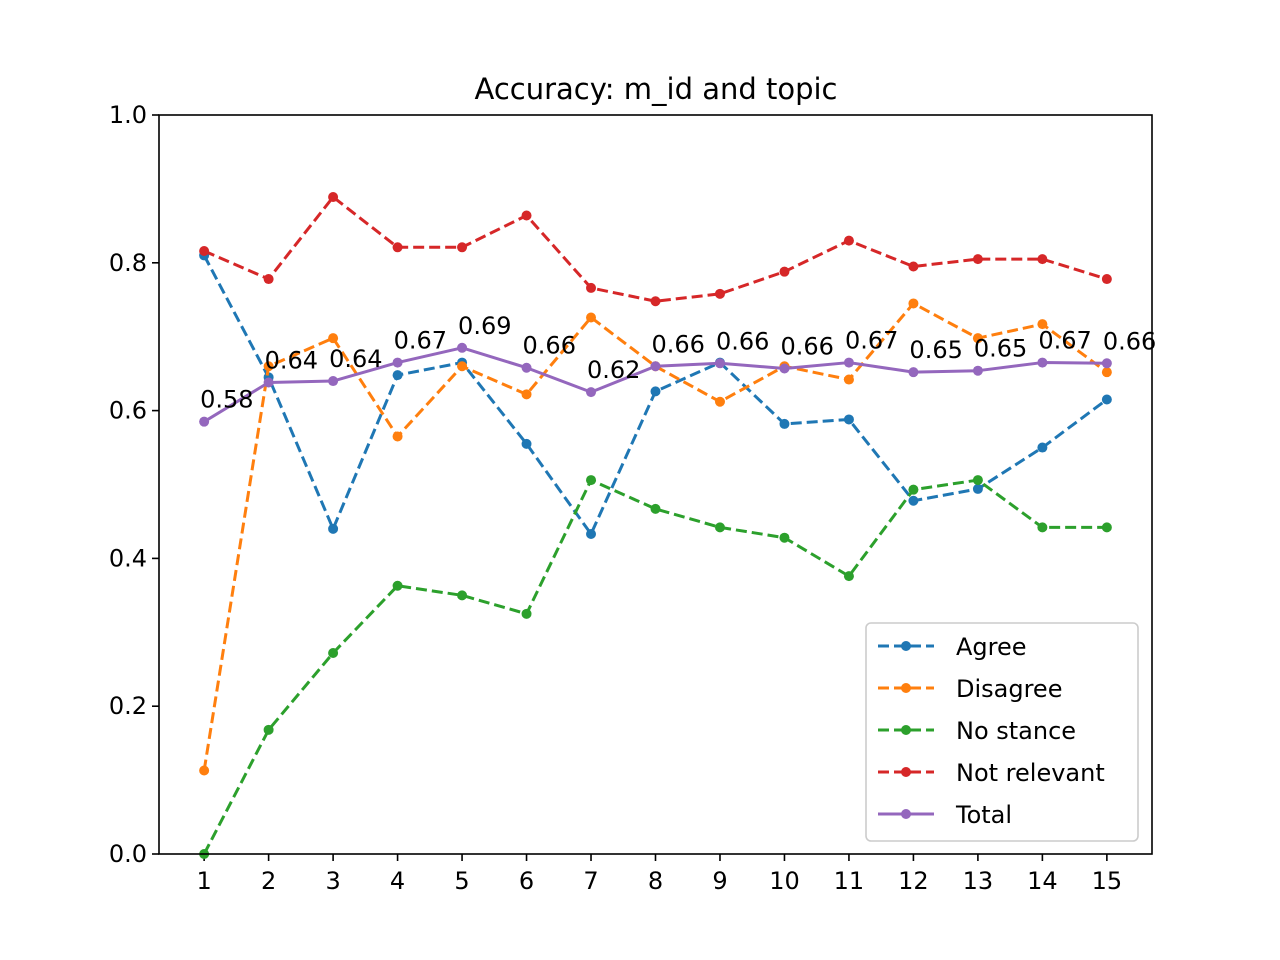 Image resolution: width=1280 pixels, height=960 pixels. What do you see at coordinates (784, 881) in the screenshot?
I see `x-tick-label: 10` at bounding box center [784, 881].